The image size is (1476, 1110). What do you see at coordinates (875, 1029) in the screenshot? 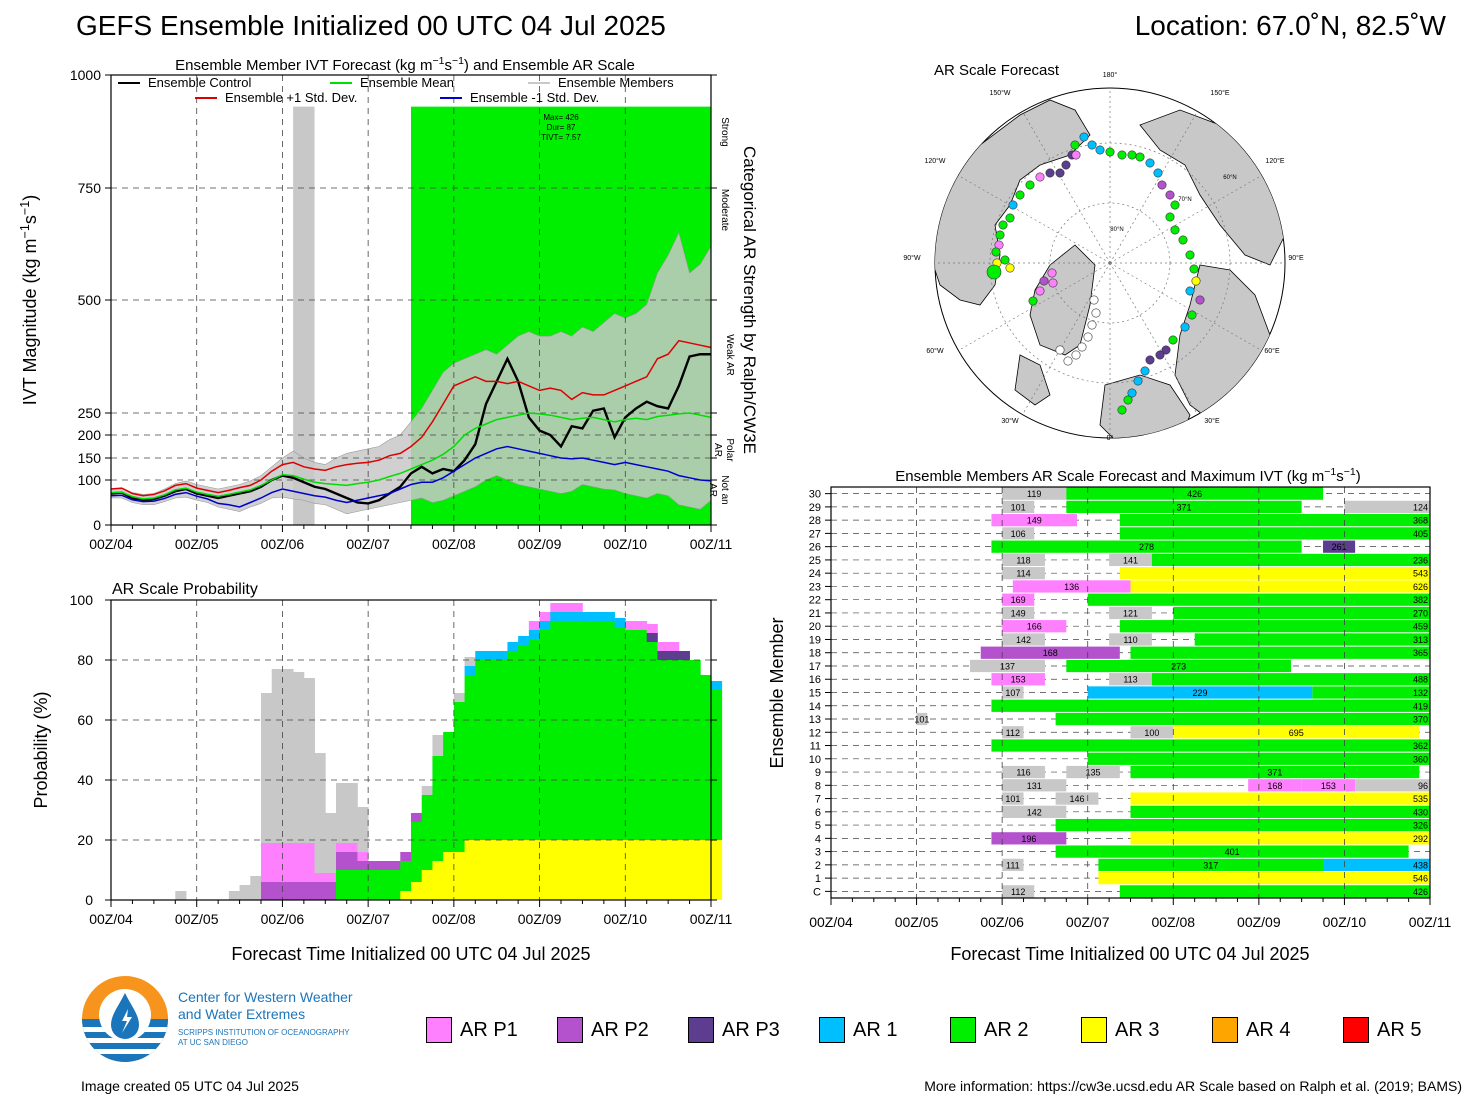
I see `legend-label: AR 1` at bounding box center [875, 1029].